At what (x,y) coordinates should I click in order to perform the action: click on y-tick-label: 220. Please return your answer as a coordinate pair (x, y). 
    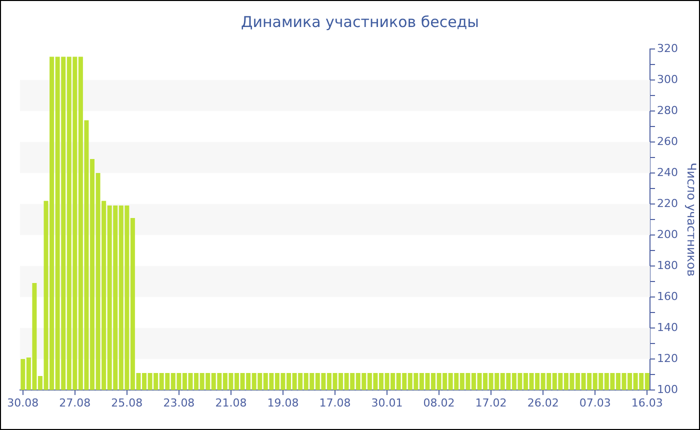
    Looking at the image, I should click on (667, 203).